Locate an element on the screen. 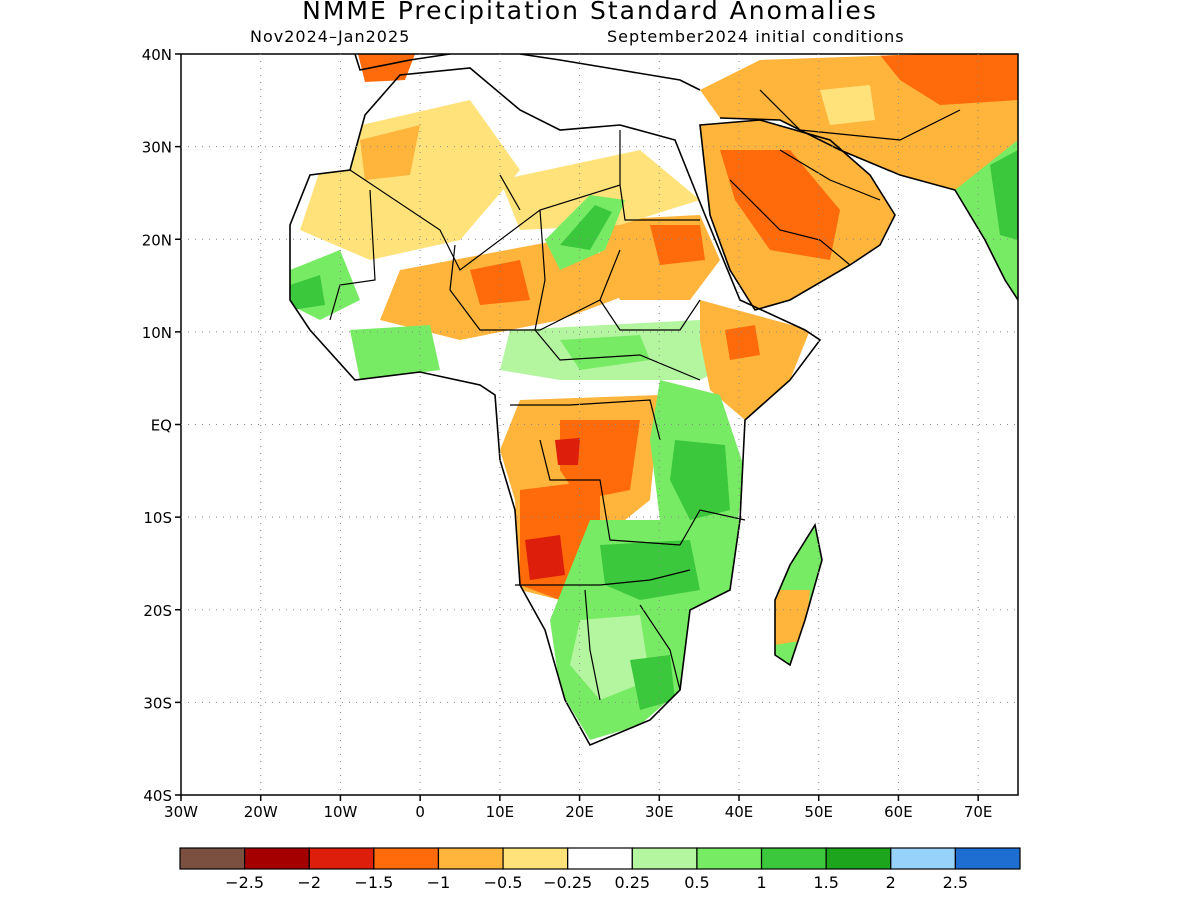 The width and height of the screenshot is (1200, 900). latitude-axis: 40N 30N 20N 10N EQ 10S 20S 30S 40S is located at coordinates (161, 425).